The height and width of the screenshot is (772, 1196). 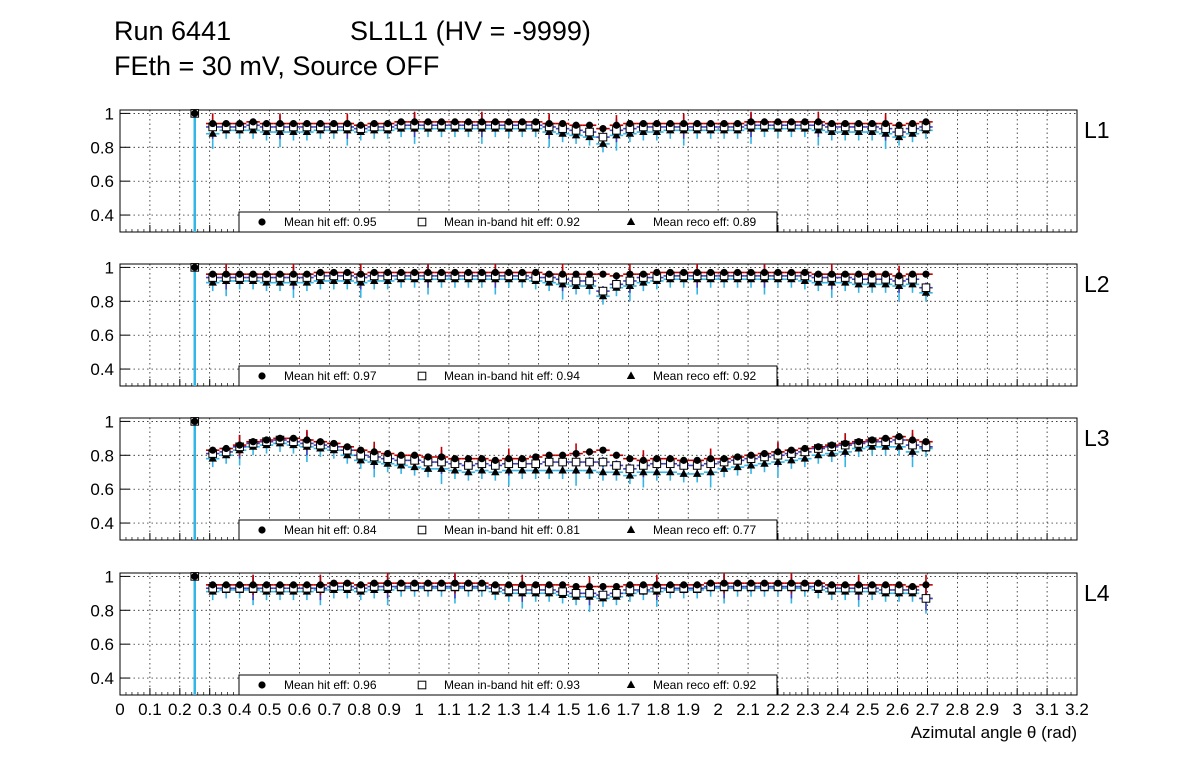 I want to click on chamber-title: SL1L1 (HV = -9999), so click(x=470, y=31).